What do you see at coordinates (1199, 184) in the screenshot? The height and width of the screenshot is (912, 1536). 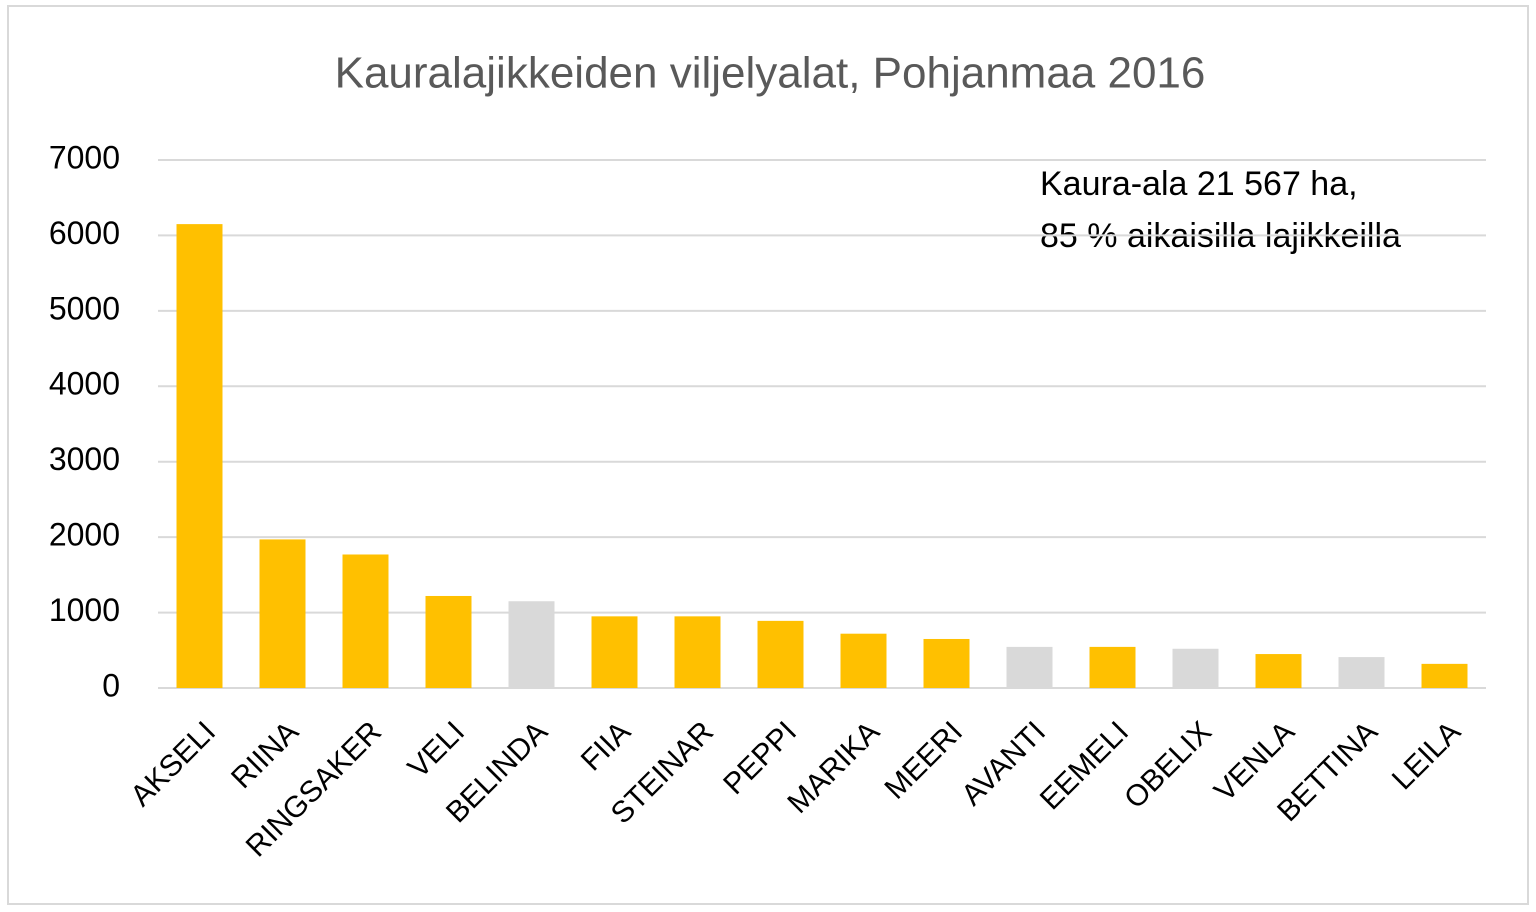 I see `annotation: Kaura-ala 21 567 ha,` at bounding box center [1199, 184].